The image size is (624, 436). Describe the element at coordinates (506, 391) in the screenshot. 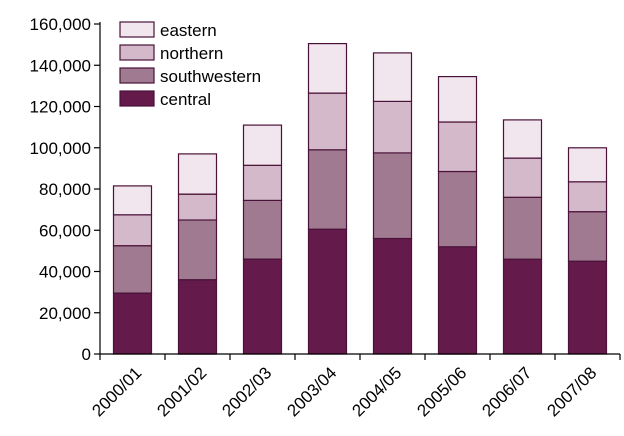

I see `x-tick-label: 2006/07` at that location.